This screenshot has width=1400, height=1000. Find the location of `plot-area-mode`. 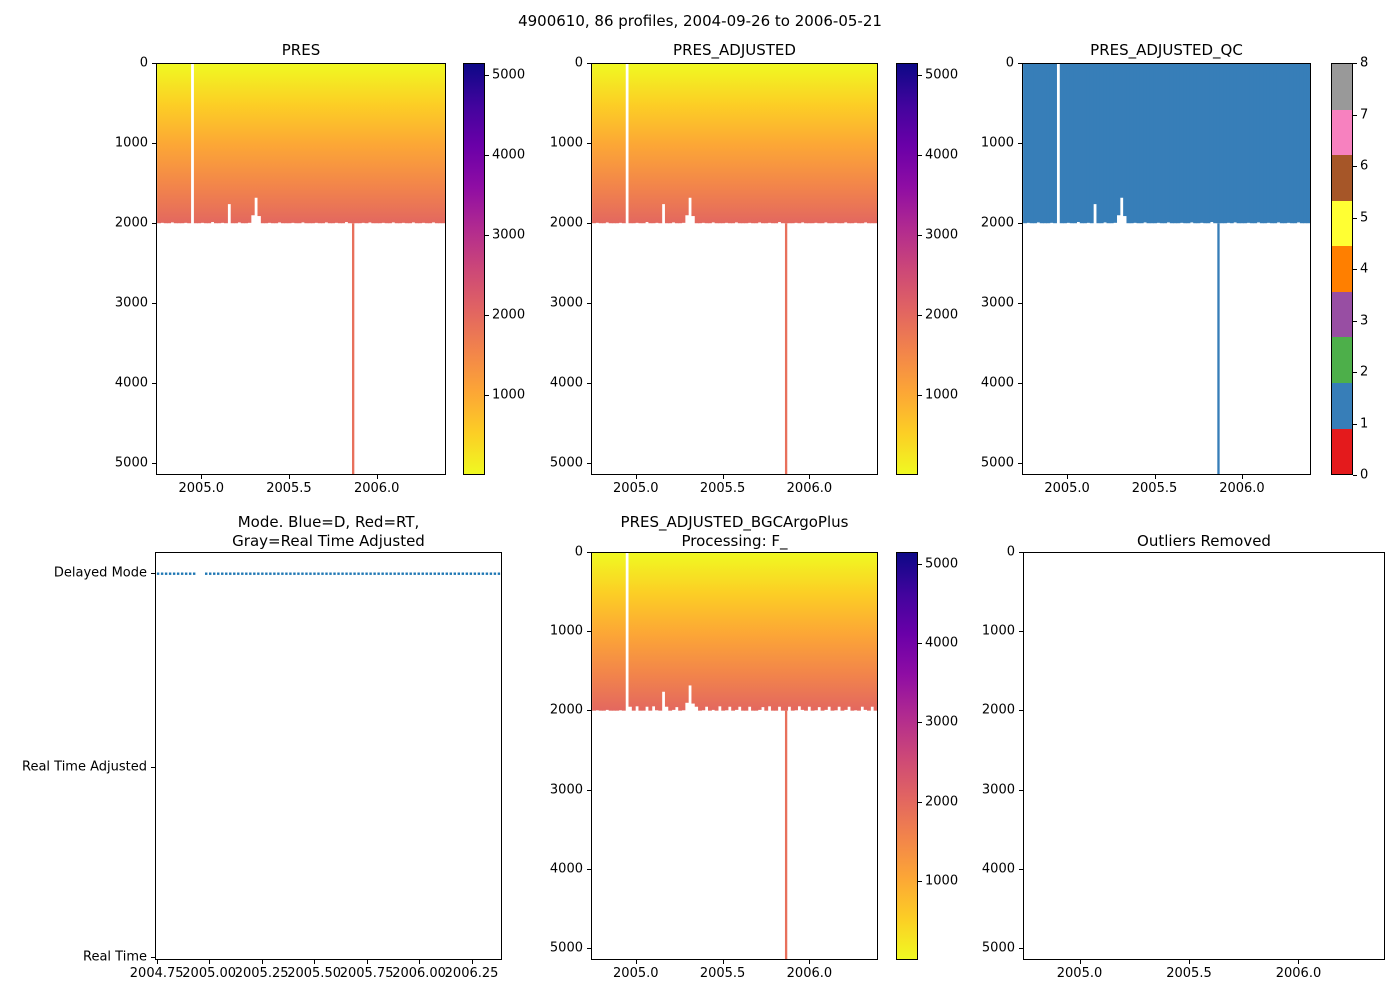

plot-area-mode is located at coordinates (328, 756).